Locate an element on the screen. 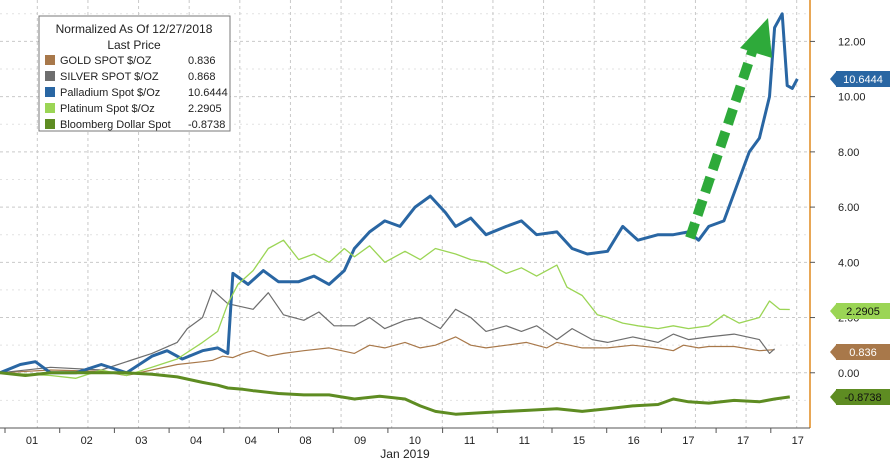 The width and height of the screenshot is (890, 471). y-tick-label: 12.00 is located at coordinates (852, 42).